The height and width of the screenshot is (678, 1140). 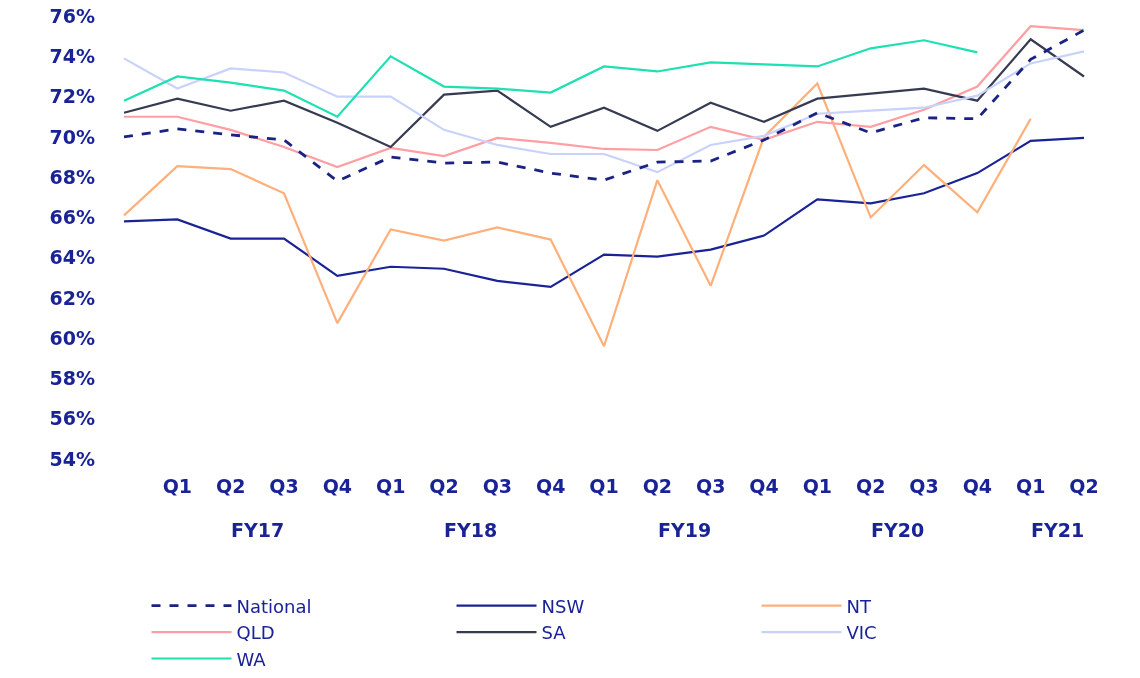 What do you see at coordinates (72, 136) in the screenshot?
I see `y-tick-label: 70%` at bounding box center [72, 136].